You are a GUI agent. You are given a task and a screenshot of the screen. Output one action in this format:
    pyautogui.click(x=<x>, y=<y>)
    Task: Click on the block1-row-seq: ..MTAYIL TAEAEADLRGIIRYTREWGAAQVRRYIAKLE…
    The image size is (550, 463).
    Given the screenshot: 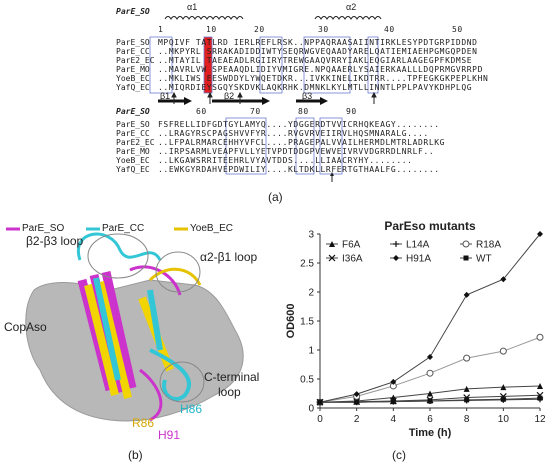 What is the action you would take?
    pyautogui.click(x=315, y=60)
    